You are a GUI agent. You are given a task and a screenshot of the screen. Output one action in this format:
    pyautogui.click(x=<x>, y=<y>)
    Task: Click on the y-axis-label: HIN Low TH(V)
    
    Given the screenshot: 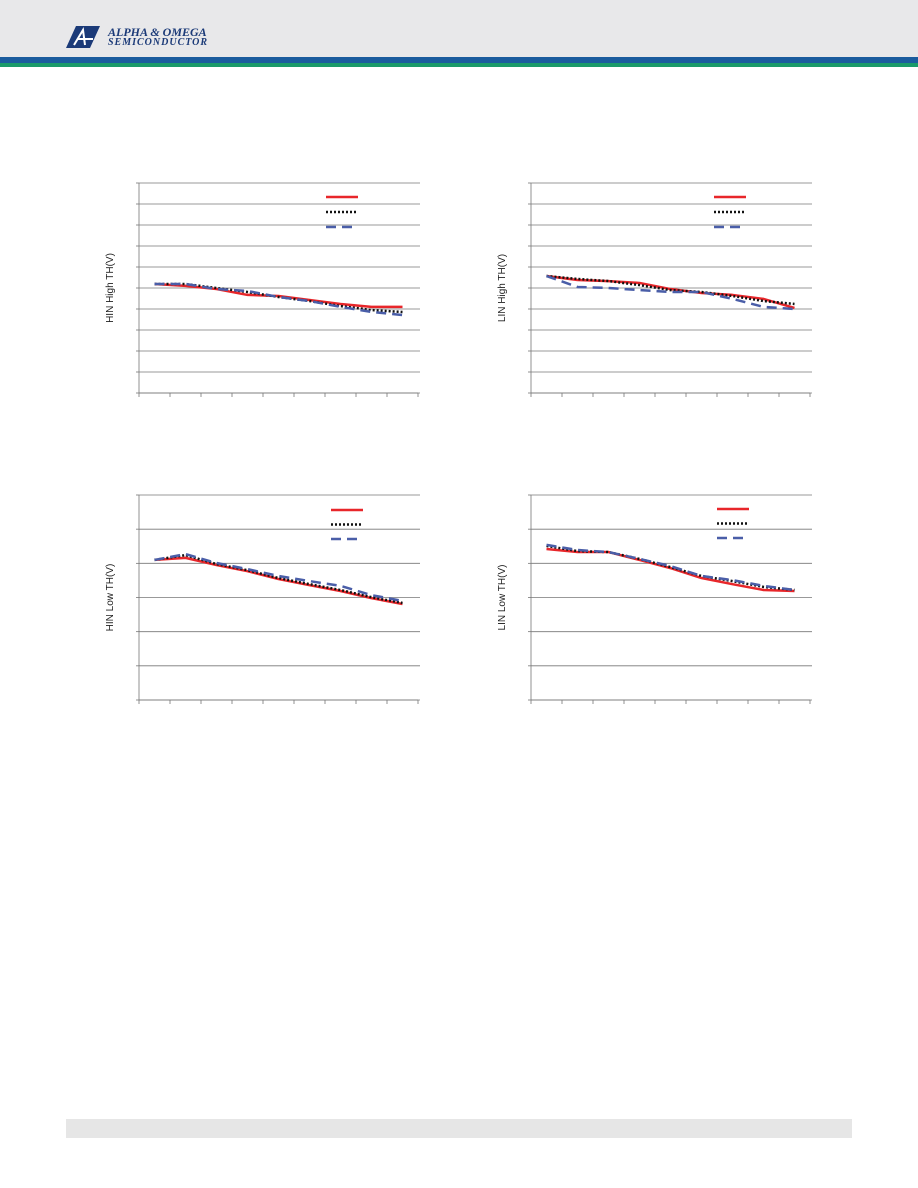 What is the action you would take?
    pyautogui.click(x=110, y=598)
    